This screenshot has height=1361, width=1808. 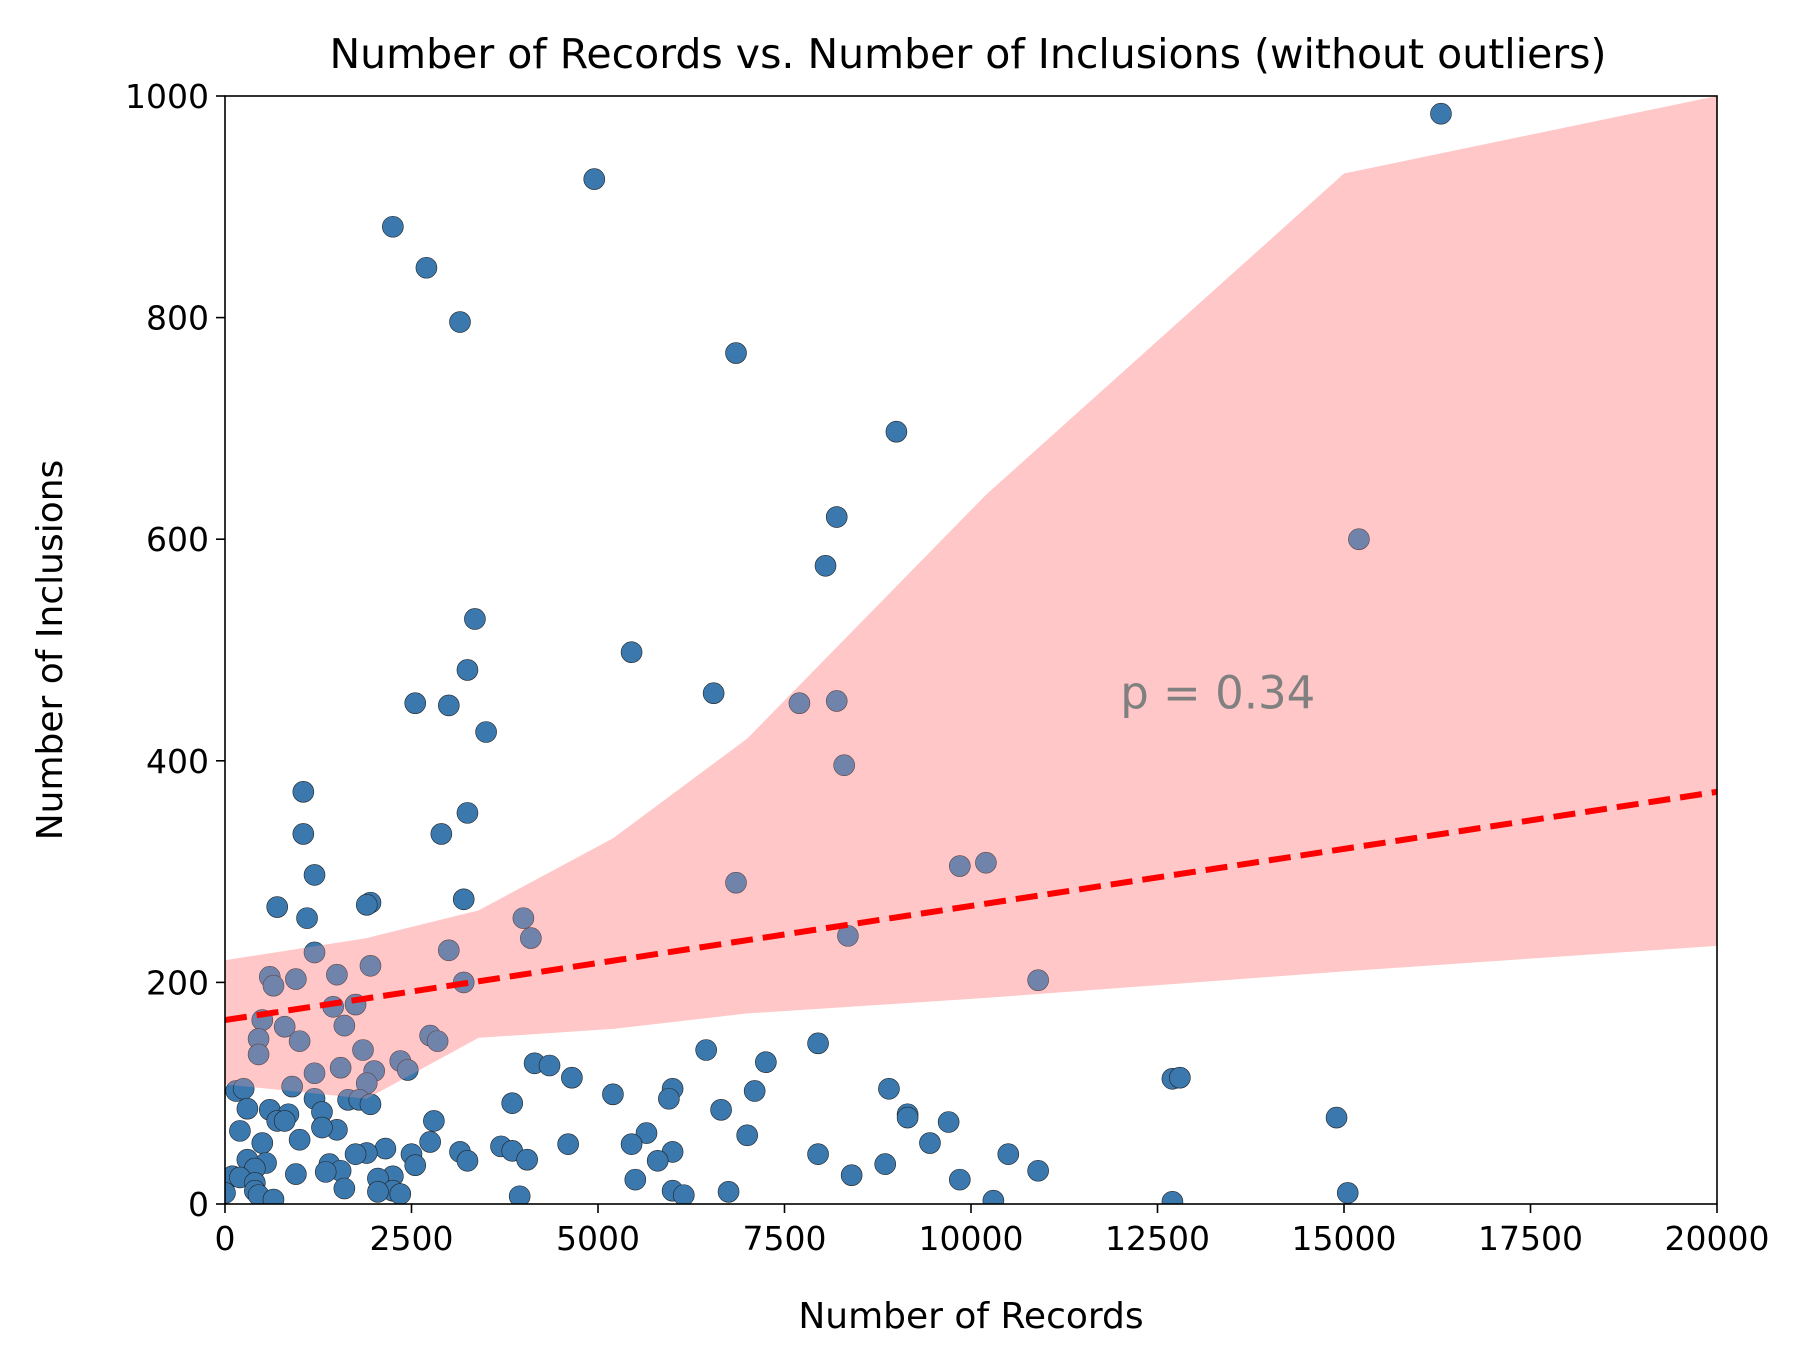 What do you see at coordinates (1530, 1238) in the screenshot?
I see `x-tick-label: 17500` at bounding box center [1530, 1238].